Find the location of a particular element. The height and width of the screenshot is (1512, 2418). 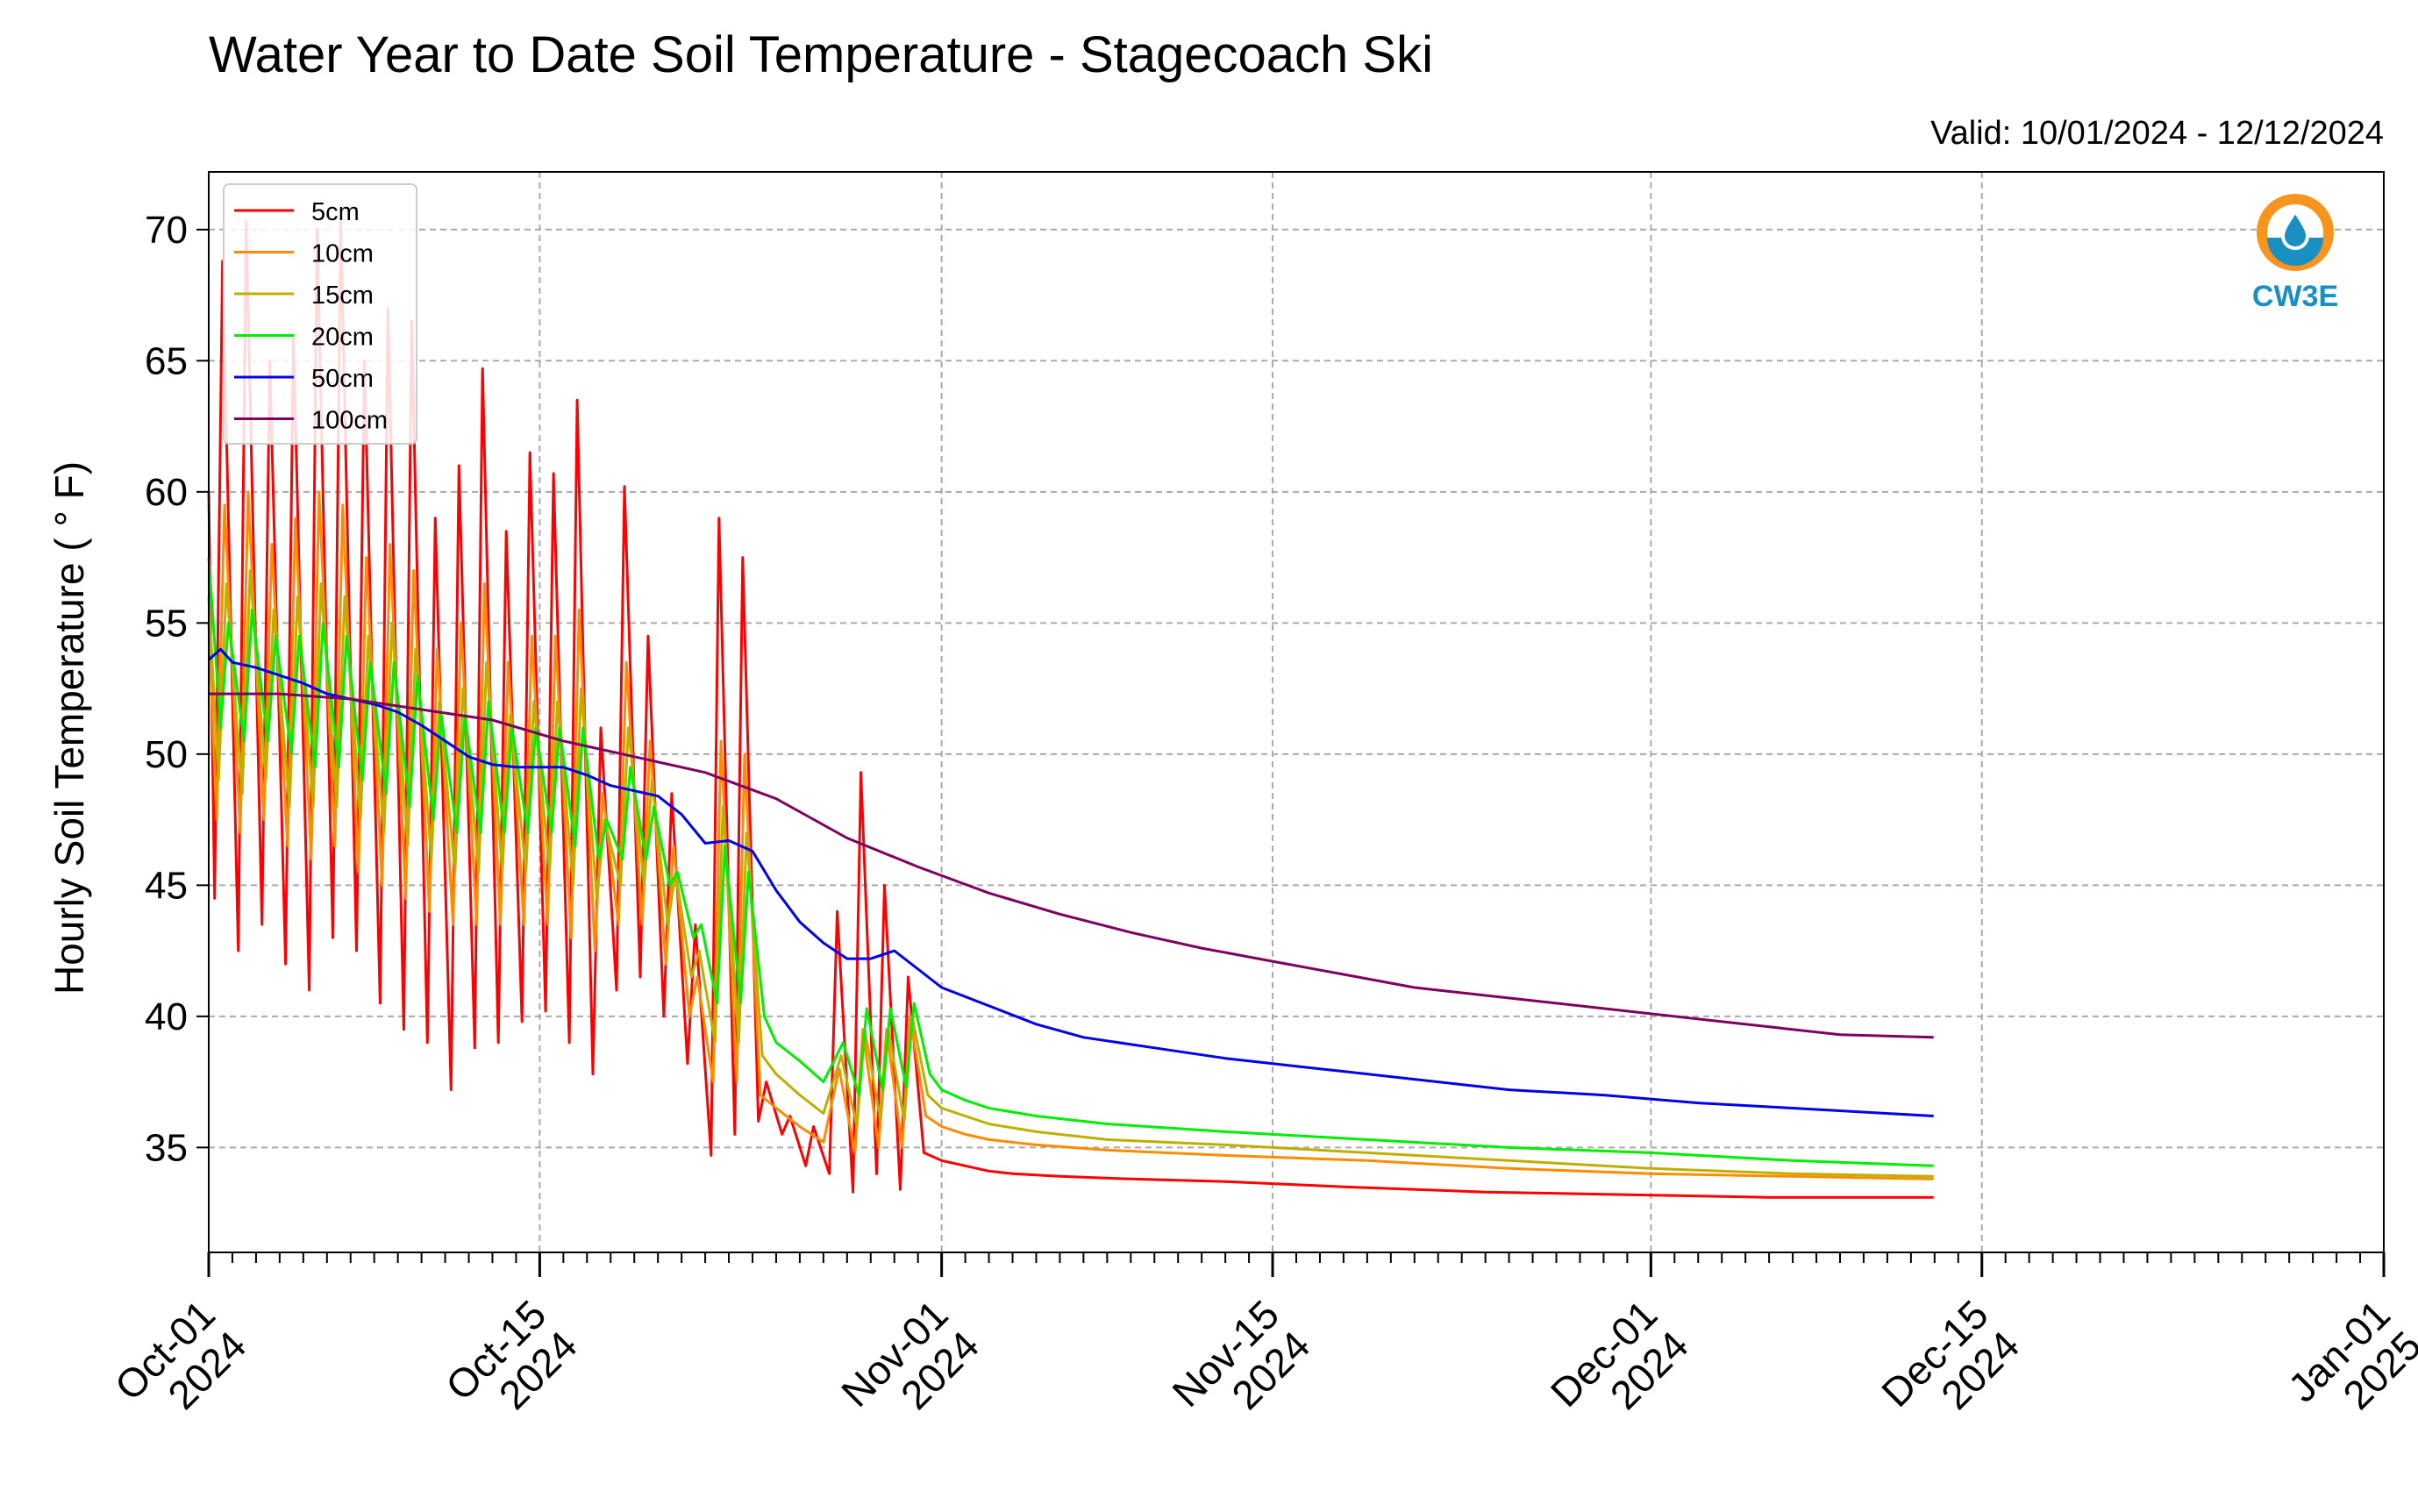

legend-label: 15cm is located at coordinates (342, 296).